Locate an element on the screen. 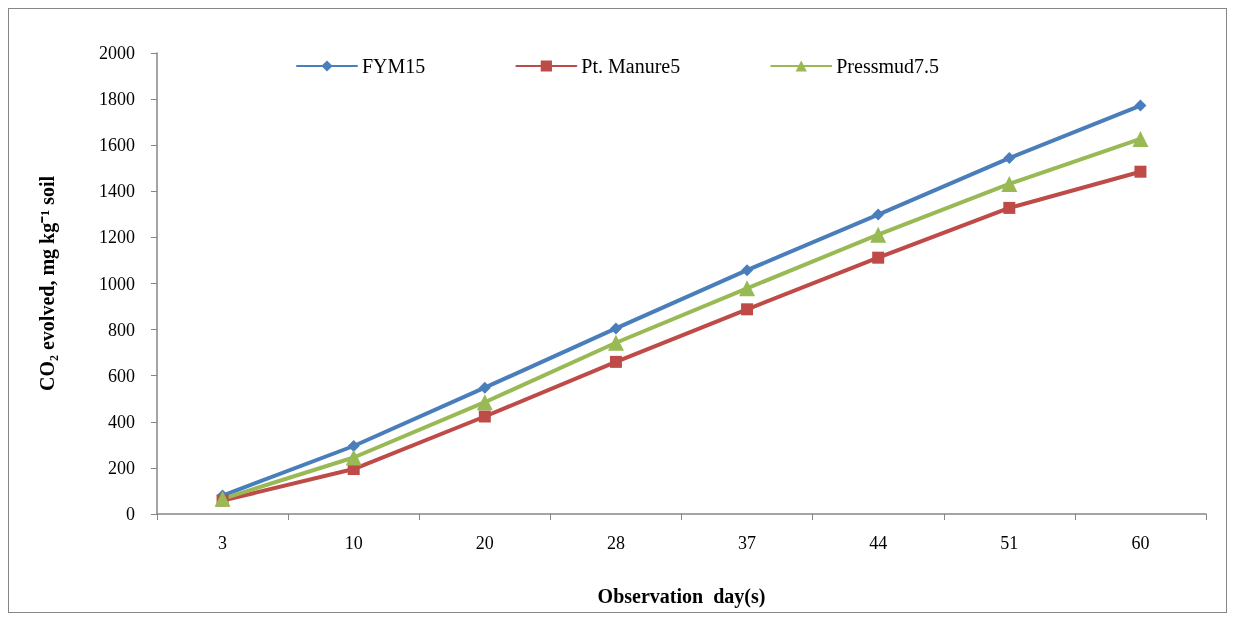  y-tick-label: 2000 is located at coordinates (117, 53).